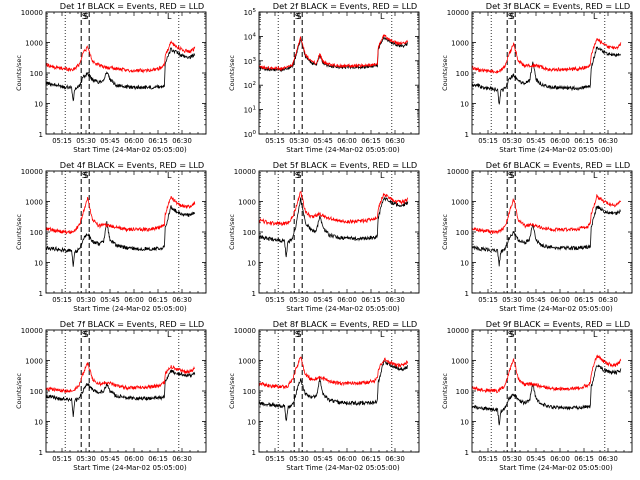 The image size is (640, 480). What do you see at coordinates (250, 12) in the screenshot?
I see `y-tick-label: 10⁵` at bounding box center [250, 12].